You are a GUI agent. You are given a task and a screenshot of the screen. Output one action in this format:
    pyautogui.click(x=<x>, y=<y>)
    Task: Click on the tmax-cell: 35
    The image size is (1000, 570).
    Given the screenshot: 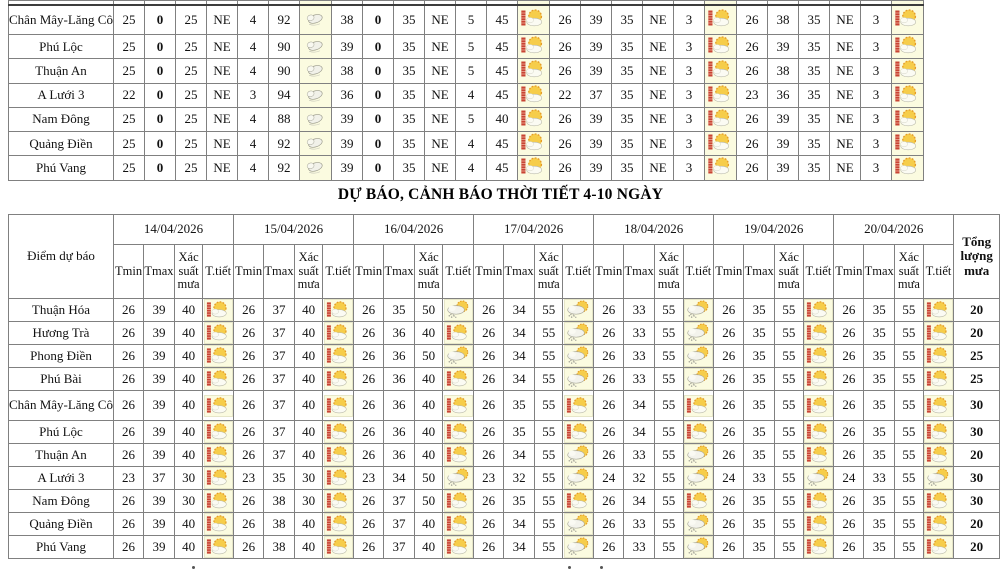 What is the action you would take?
    pyautogui.click(x=879, y=405)
    